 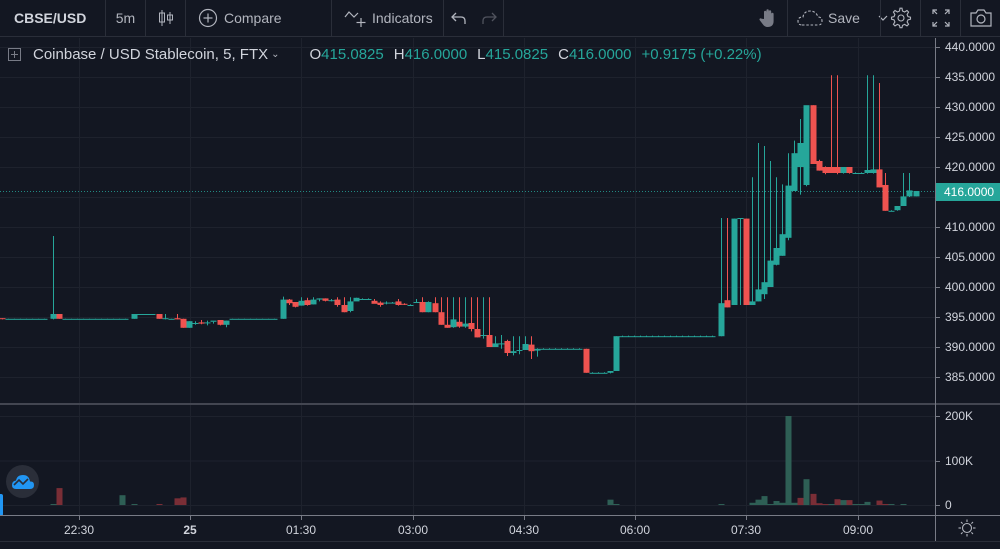 I want to click on symbol-label: CBSE/USD, so click(x=50, y=18).